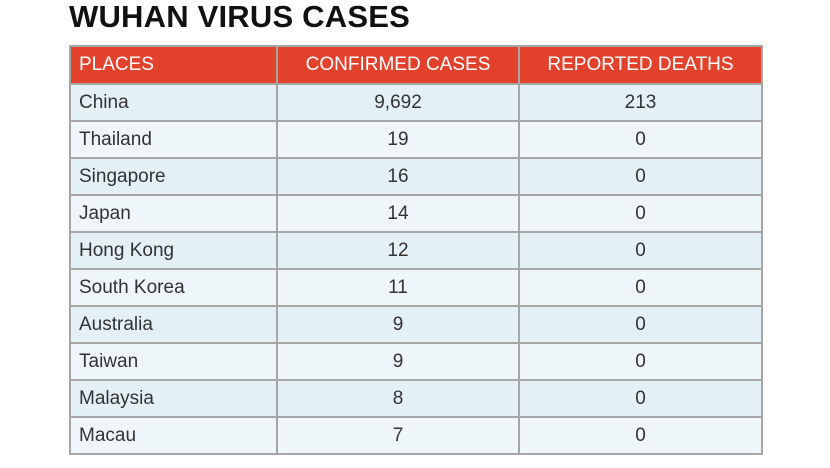 The image size is (830, 468). What do you see at coordinates (640, 65) in the screenshot?
I see `header-reported-deaths: REPORTED DEATHS` at bounding box center [640, 65].